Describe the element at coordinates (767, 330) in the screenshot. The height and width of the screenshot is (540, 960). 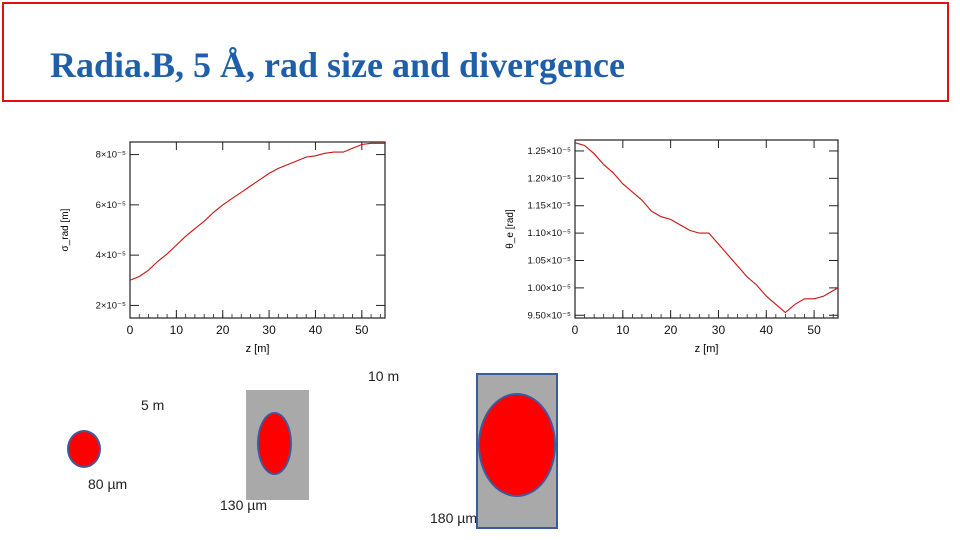
I see `divergence-xtick-label: 40` at that location.